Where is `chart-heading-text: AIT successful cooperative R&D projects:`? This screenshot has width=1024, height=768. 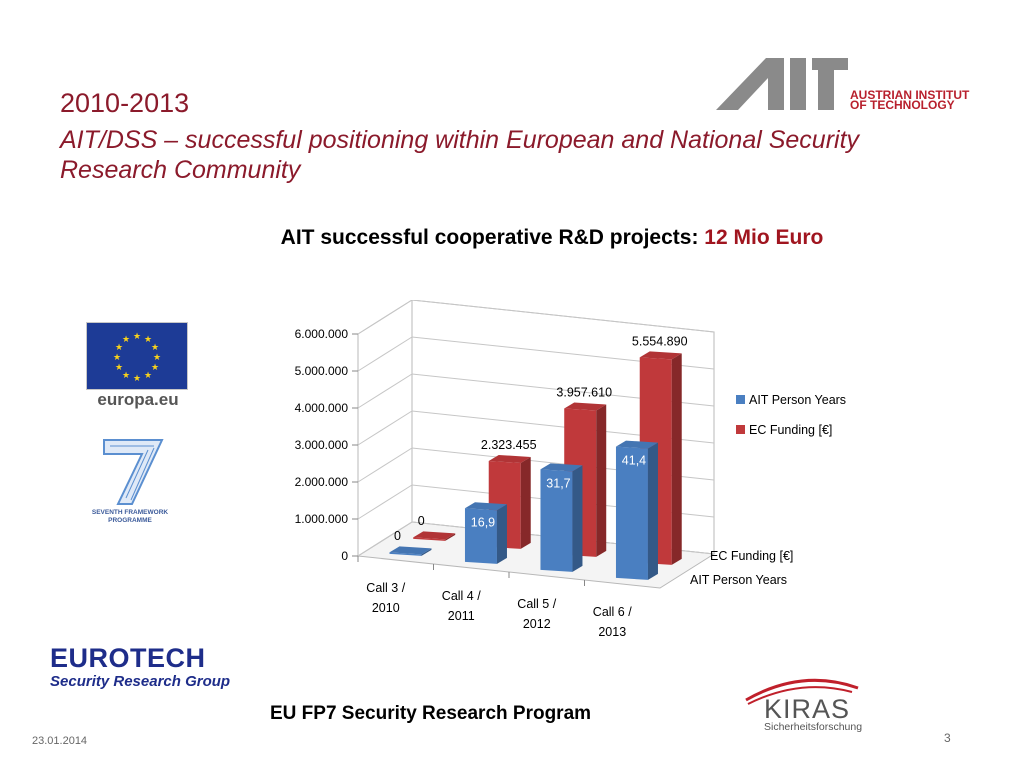
chart-heading-text: AIT successful cooperative R&D projects: is located at coordinates (492, 237).